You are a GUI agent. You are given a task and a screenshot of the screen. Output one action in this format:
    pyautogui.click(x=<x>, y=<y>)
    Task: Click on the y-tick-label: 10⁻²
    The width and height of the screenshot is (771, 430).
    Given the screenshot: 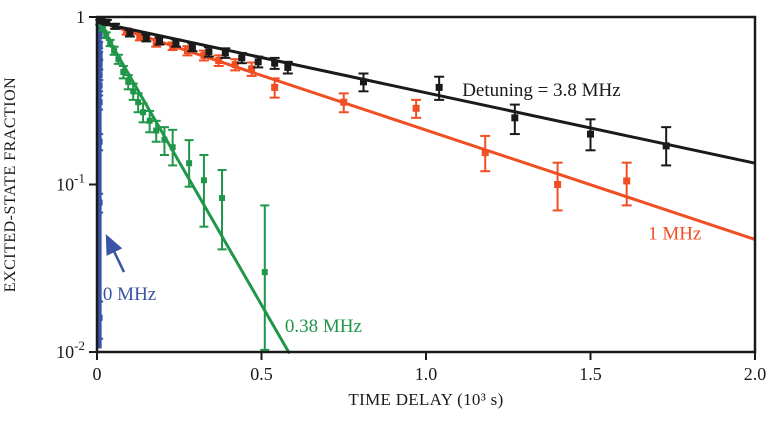 What is the action you would take?
    pyautogui.click(x=70, y=350)
    